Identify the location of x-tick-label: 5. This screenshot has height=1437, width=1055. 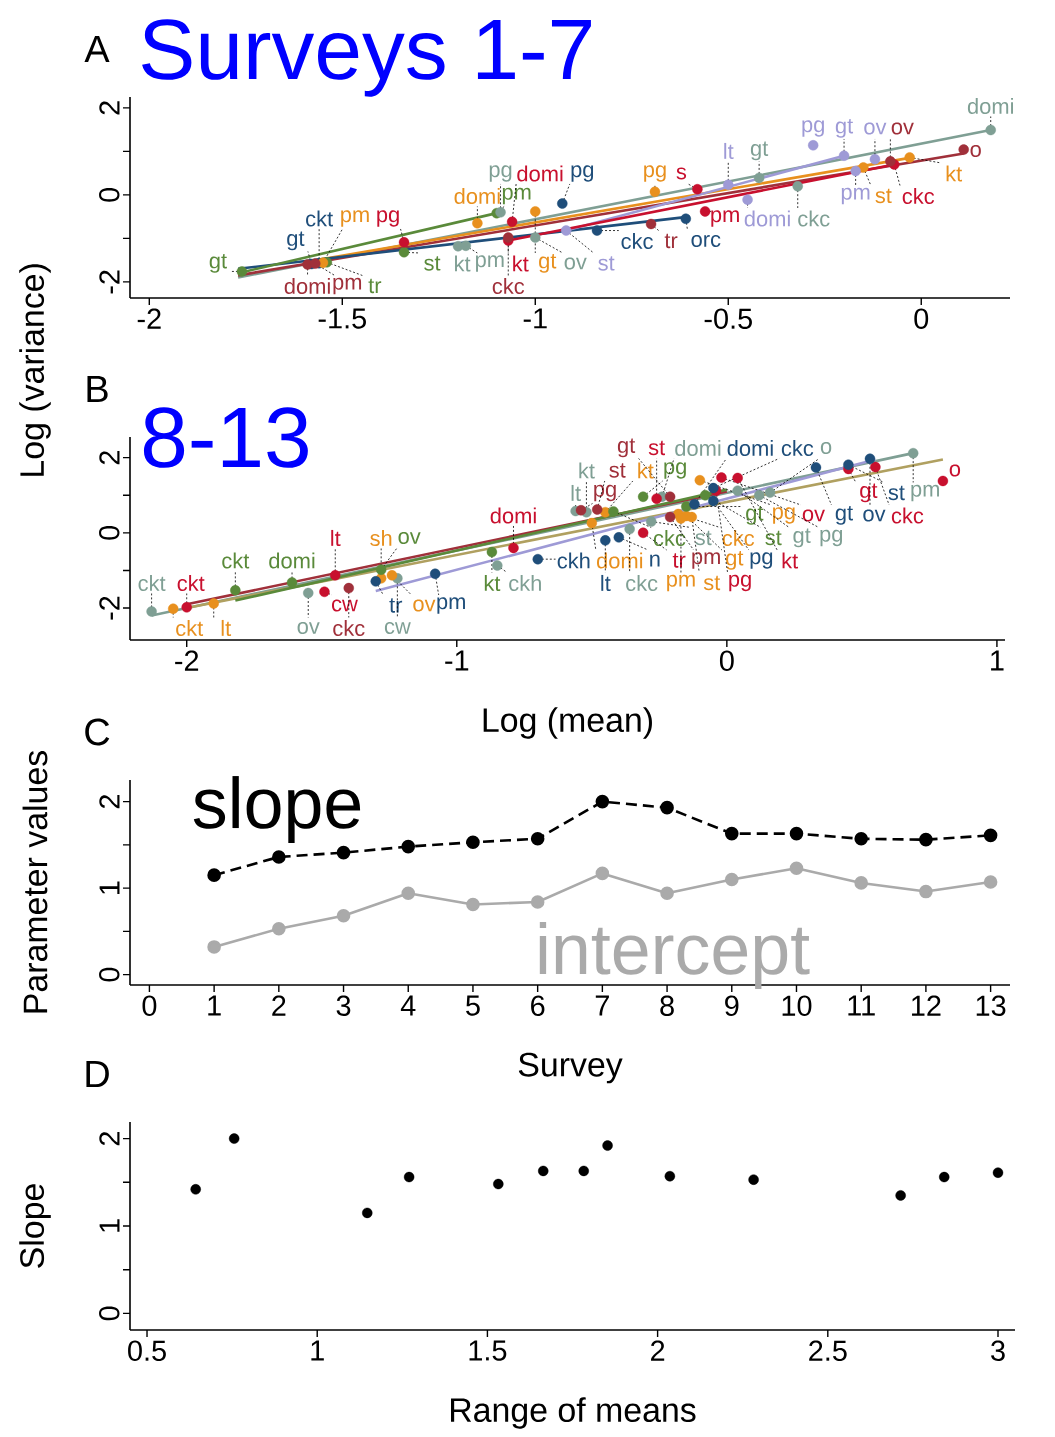
(473, 1005).